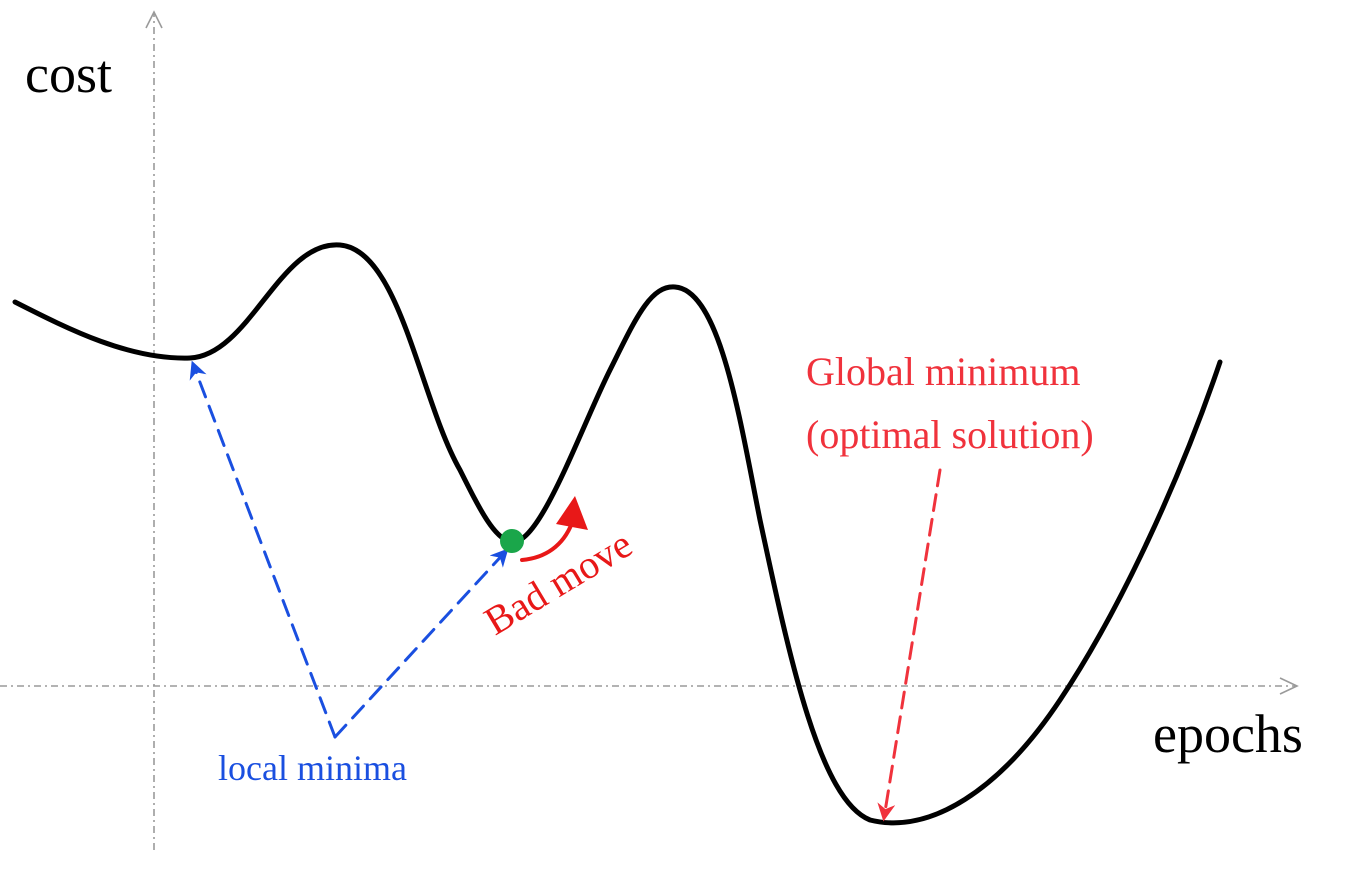 The image size is (1371, 872). Describe the element at coordinates (909, 645) in the screenshot. I see `global-minimum-arrow` at that location.